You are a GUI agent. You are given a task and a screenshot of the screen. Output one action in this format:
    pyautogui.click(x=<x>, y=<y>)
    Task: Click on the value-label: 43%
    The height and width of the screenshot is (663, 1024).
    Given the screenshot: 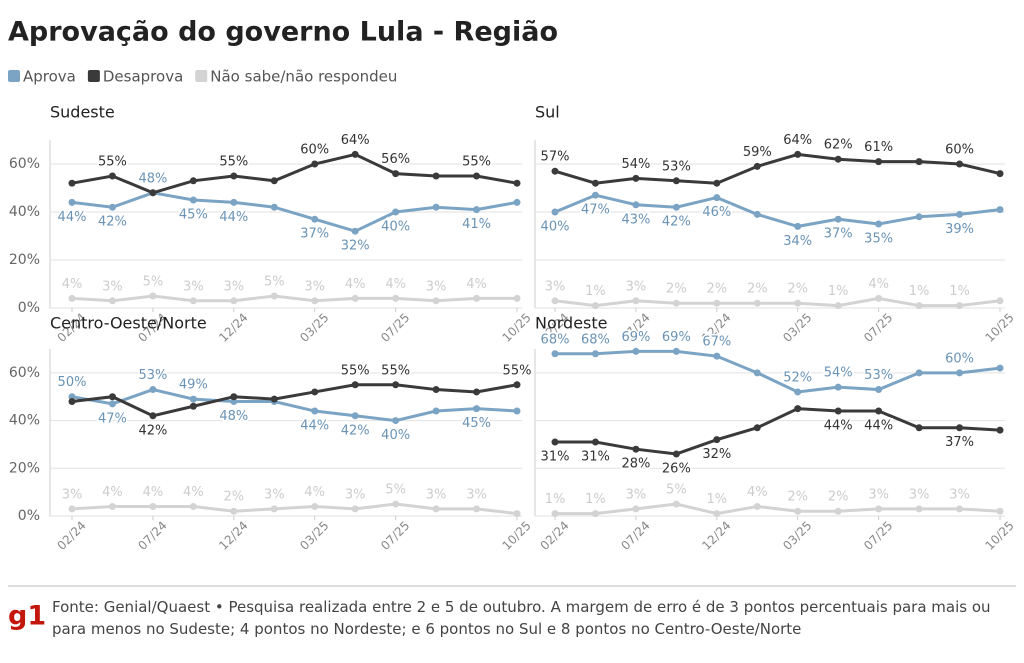 What is the action you would take?
    pyautogui.click(x=635, y=219)
    